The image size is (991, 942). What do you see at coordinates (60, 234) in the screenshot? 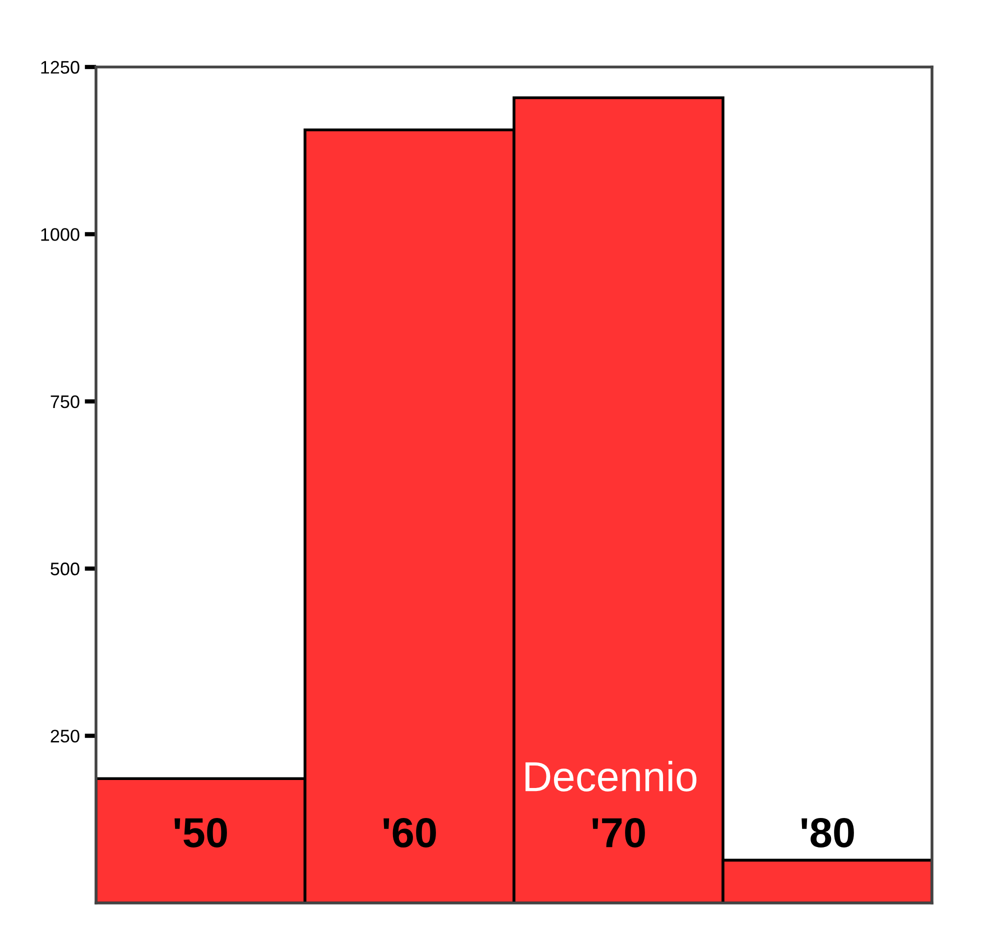
I see `y-tick-label: 1000` at bounding box center [60, 234].